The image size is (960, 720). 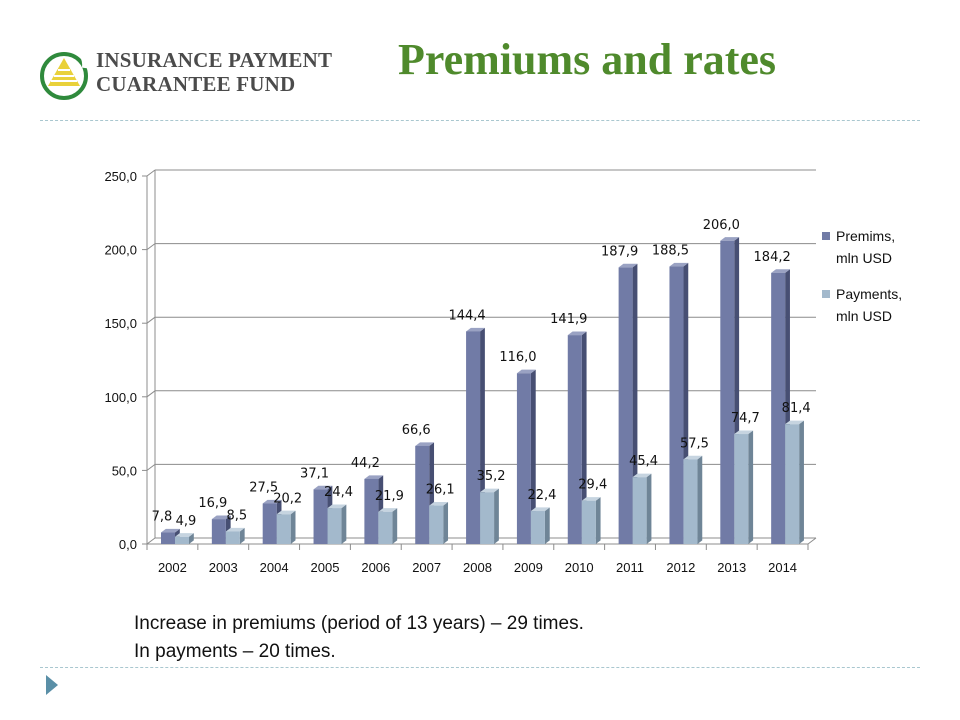 I want to click on x-tick-label: 2004, so click(x=274, y=567).